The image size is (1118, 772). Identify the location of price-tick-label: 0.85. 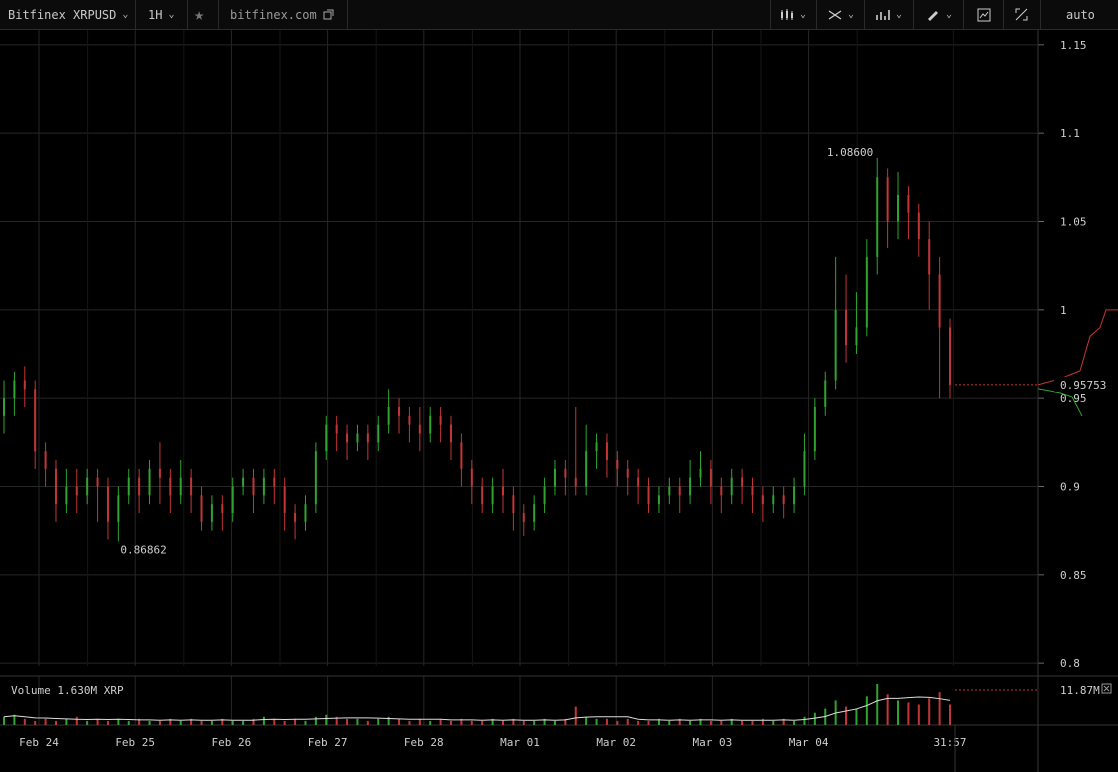
(1073, 575).